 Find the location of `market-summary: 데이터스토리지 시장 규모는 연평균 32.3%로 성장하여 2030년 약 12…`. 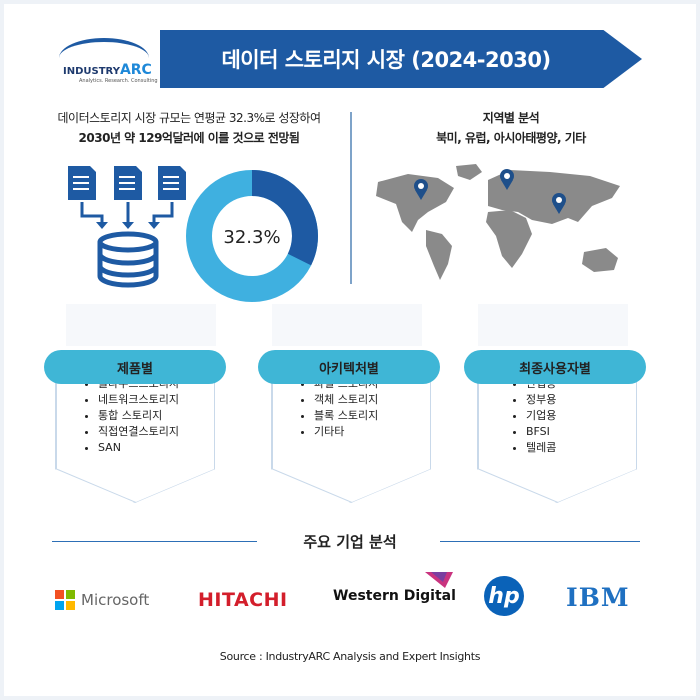

market-summary: 데이터스토리지 시장 규모는 연평균 32.3%로 성장하여 2030년 약 12… is located at coordinates (189, 128).